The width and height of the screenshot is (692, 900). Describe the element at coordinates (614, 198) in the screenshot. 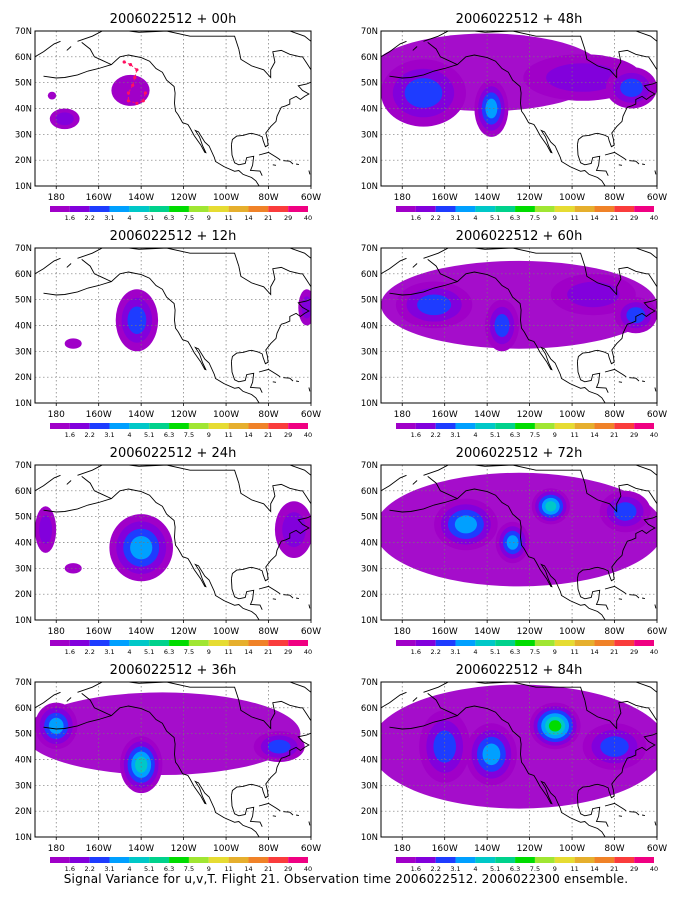

I see `x-tick-label: 80W` at that location.